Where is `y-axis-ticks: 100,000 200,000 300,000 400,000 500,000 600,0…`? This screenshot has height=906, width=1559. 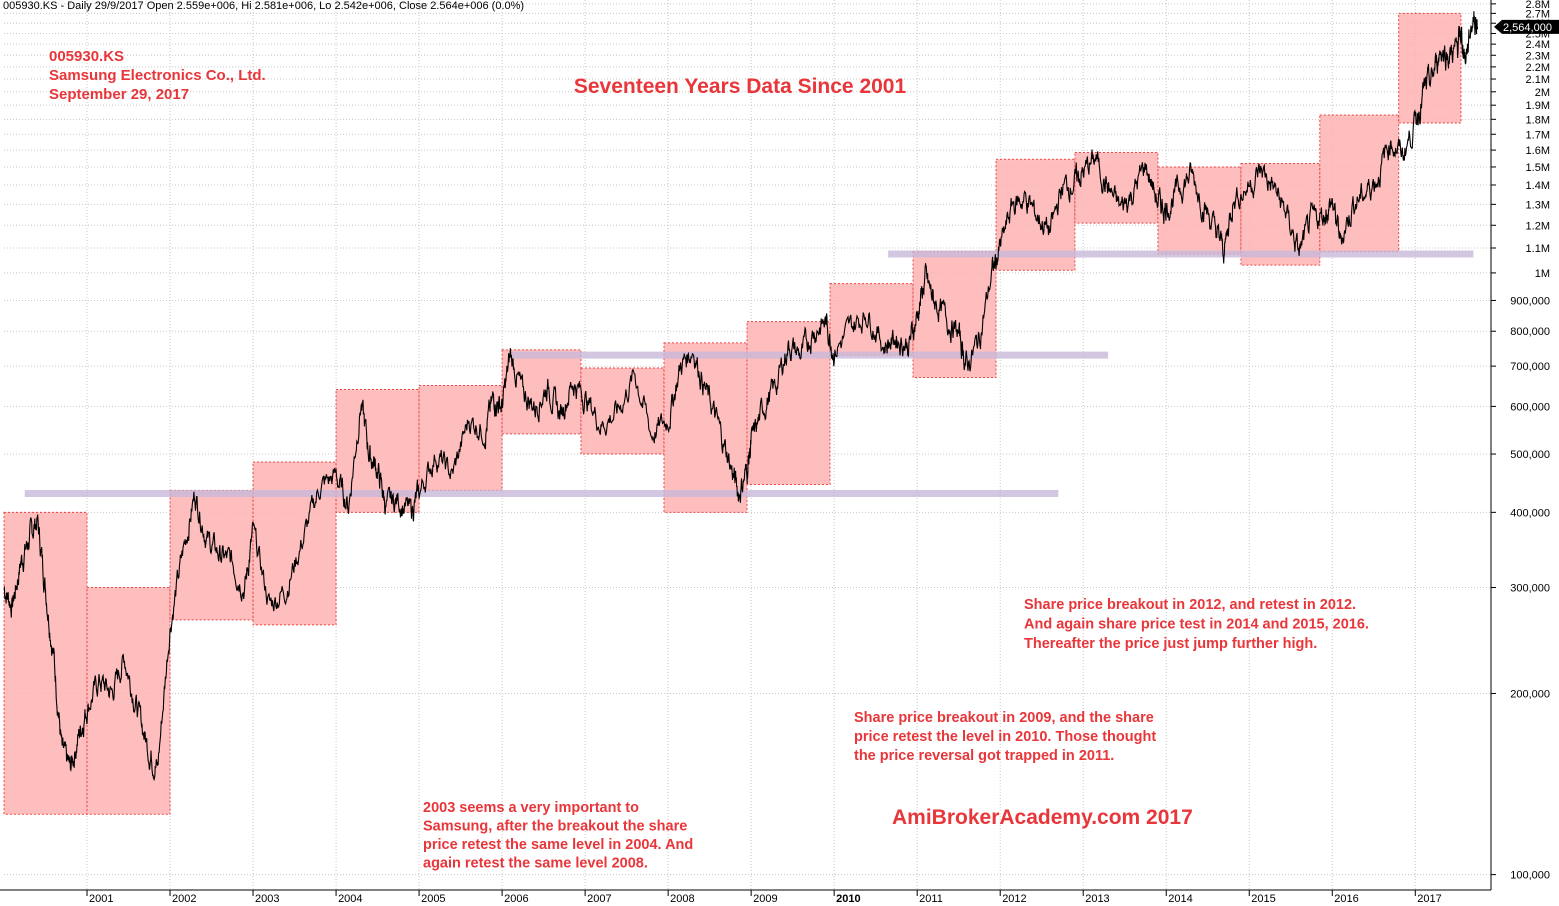 y-axis-ticks: 100,000 200,000 300,000 400,000 500,000 600,0… is located at coordinates (1520, 441).